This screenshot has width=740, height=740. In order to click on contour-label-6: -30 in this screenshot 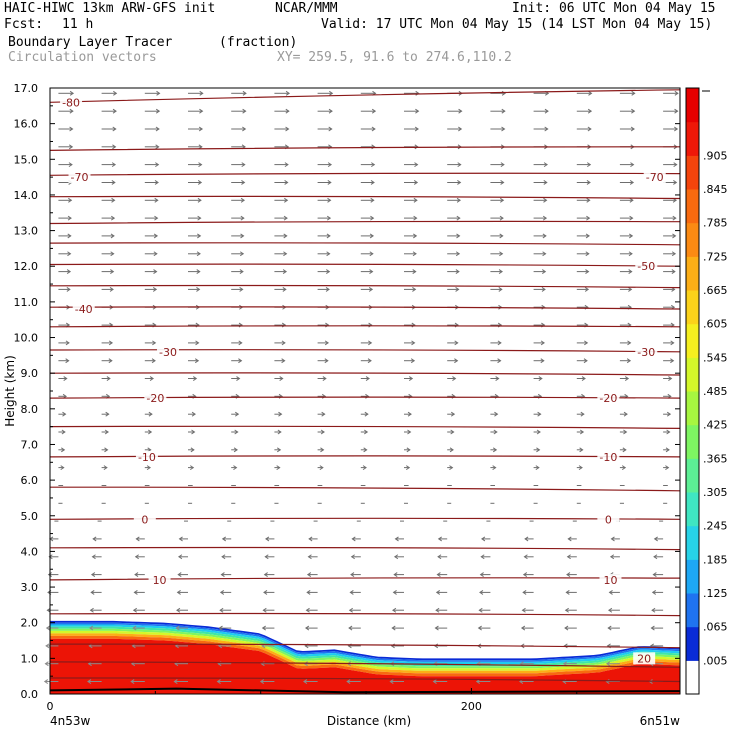, I will do `click(646, 352)`.